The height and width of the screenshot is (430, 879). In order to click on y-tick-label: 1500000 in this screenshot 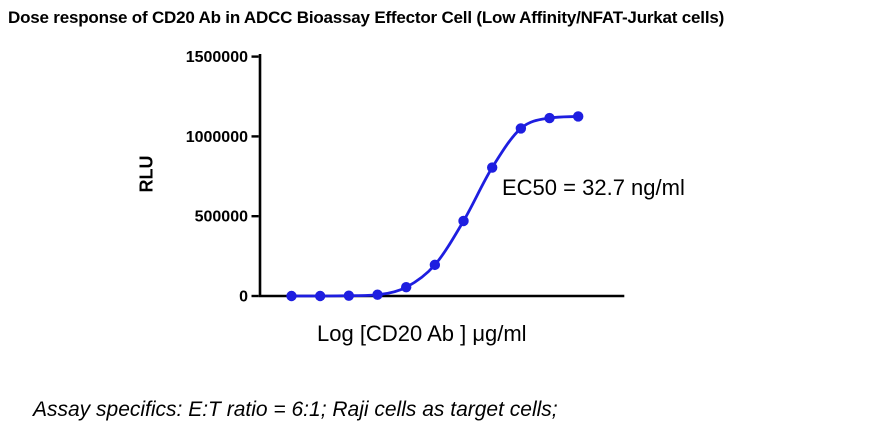, I will do `click(217, 57)`.